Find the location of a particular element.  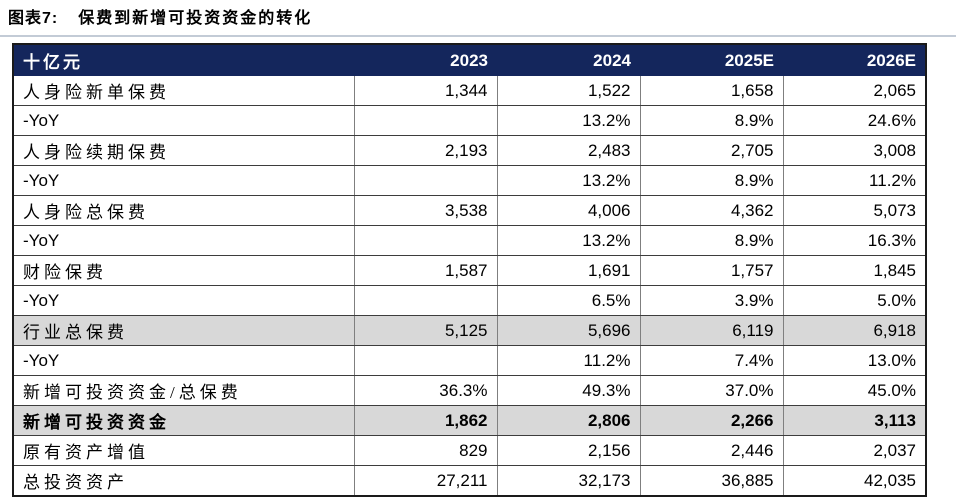

row-label-cell: 总投资资产 is located at coordinates (184, 480).